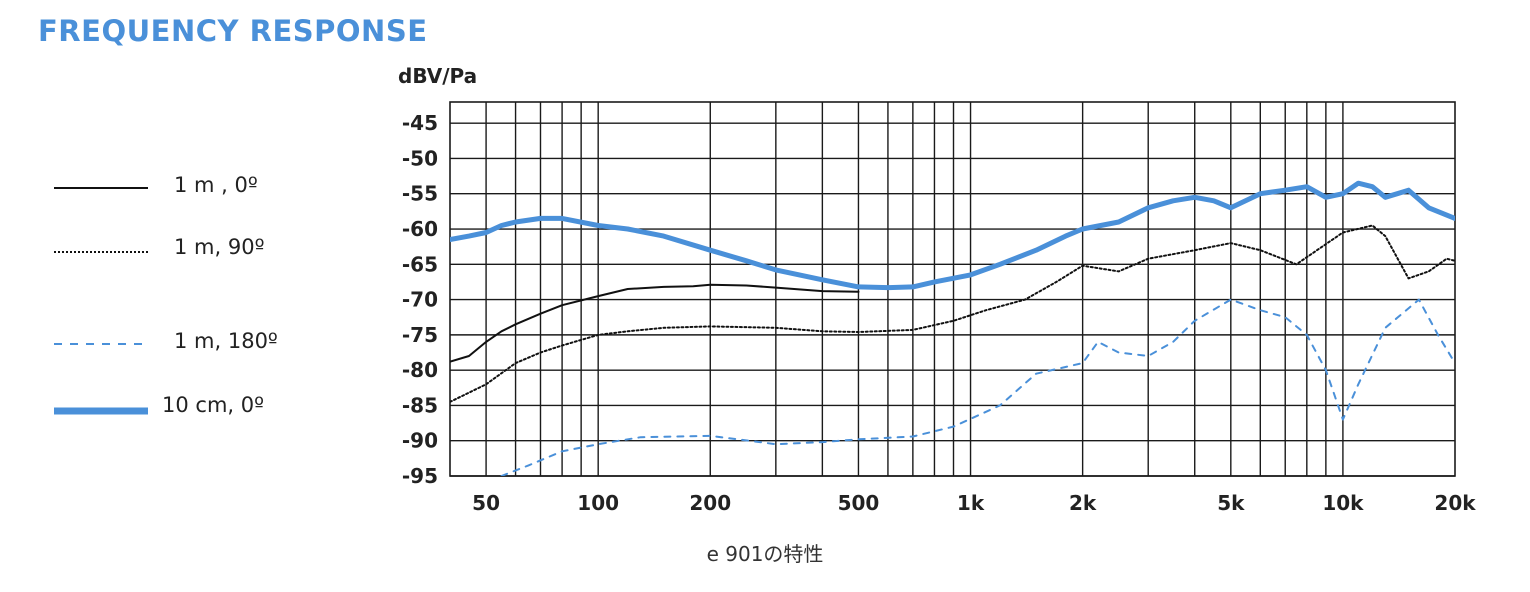  What do you see at coordinates (420, 441) in the screenshot?
I see `y-tick-label: -90` at bounding box center [420, 441].